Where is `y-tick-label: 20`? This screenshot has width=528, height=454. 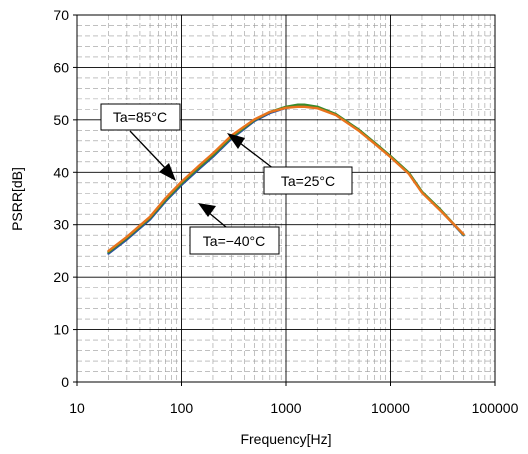
y-tick-label: 20 is located at coordinates (61, 277).